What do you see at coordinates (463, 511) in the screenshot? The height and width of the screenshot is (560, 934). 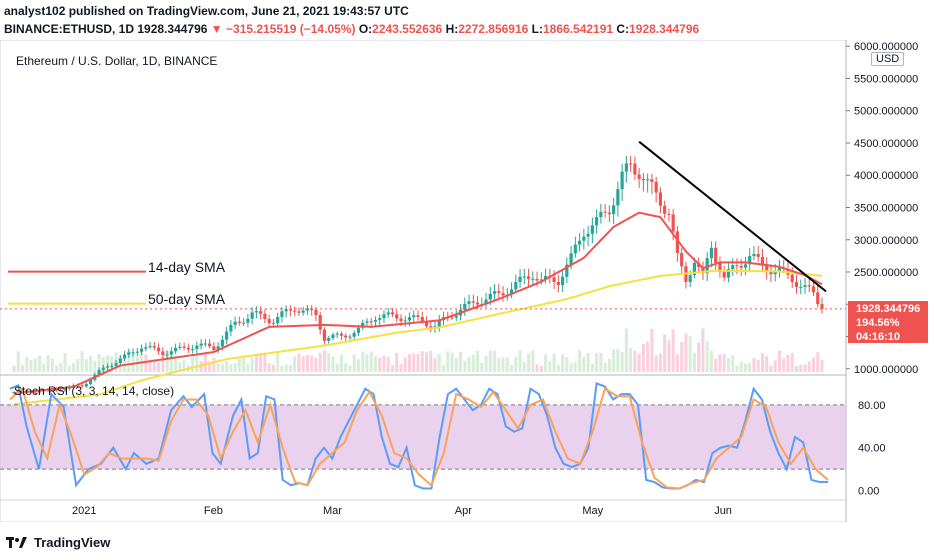 I see `x-tick-label: Apr` at bounding box center [463, 511].